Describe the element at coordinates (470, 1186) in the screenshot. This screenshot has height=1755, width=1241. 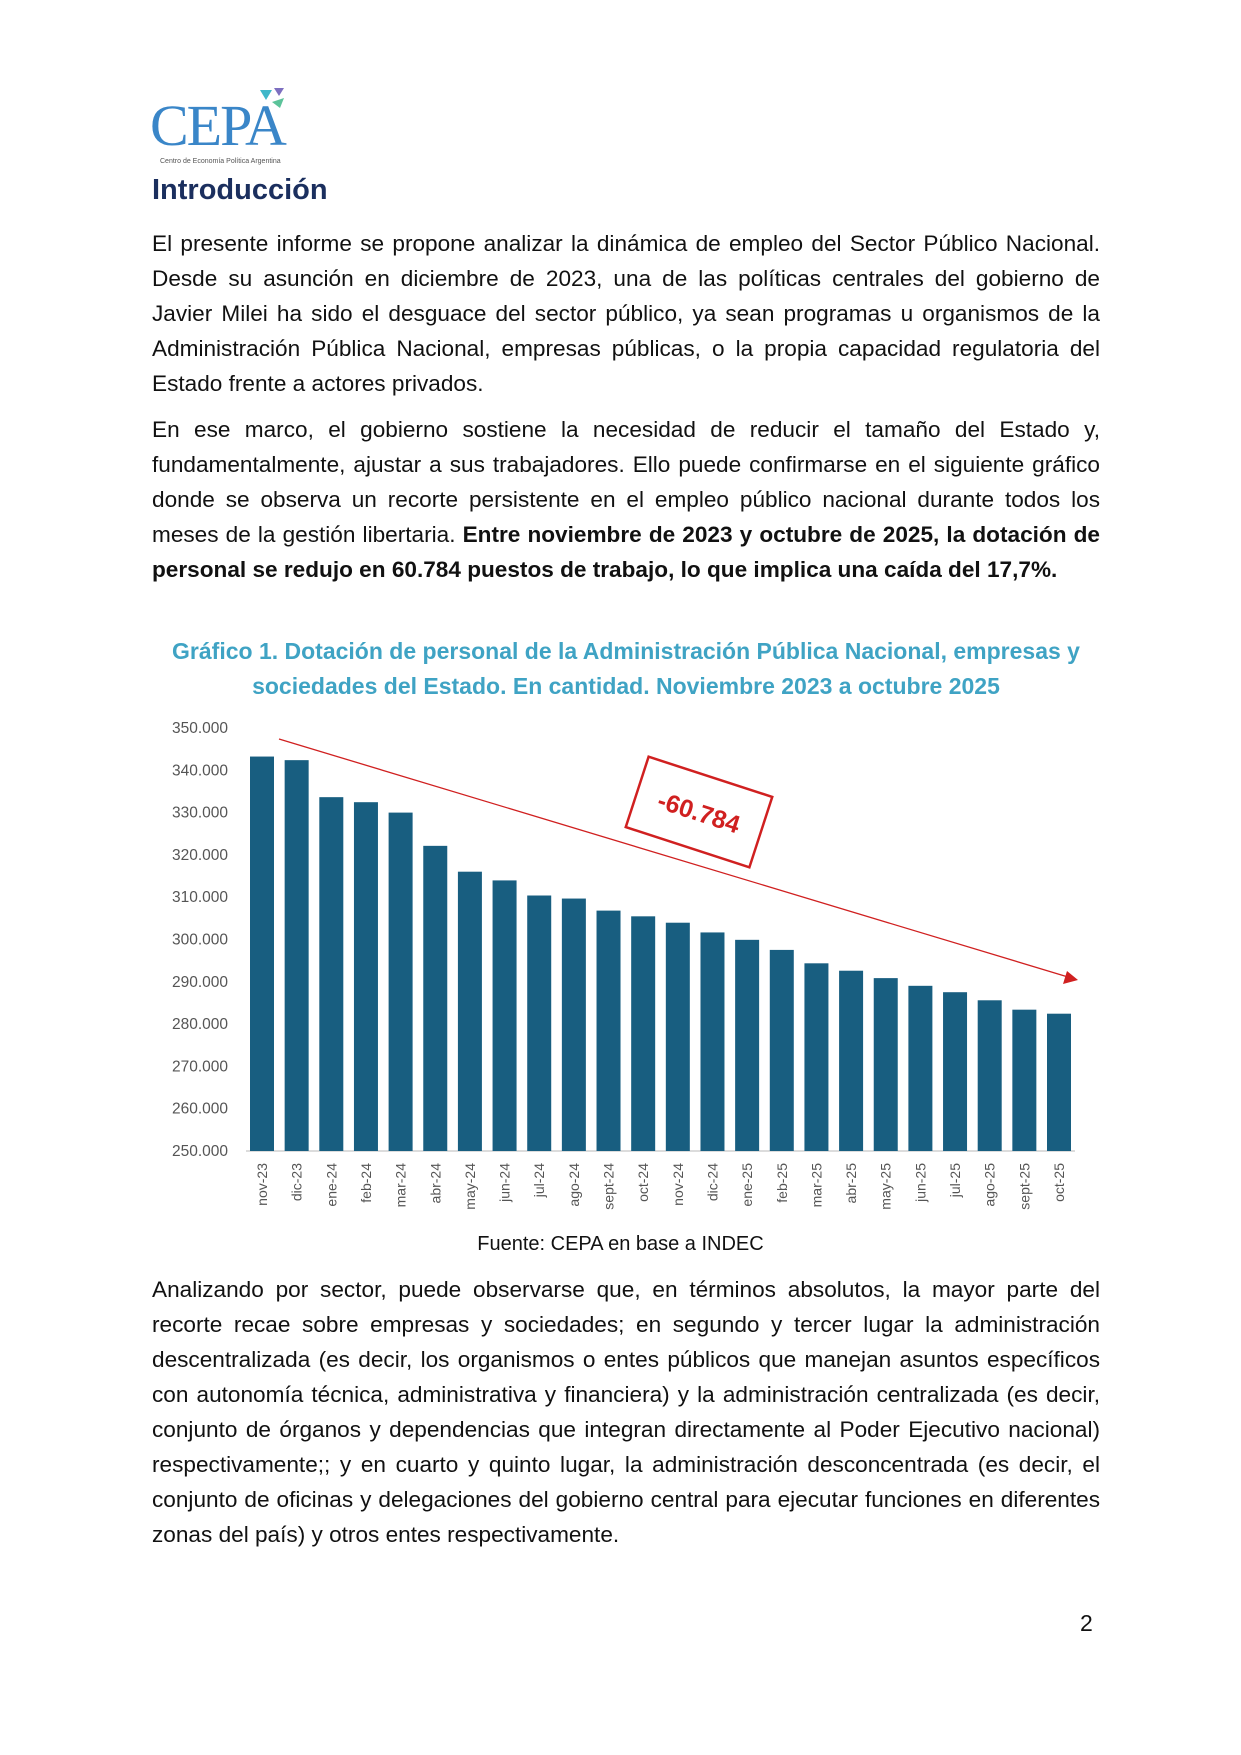
I see `x-tick-label: may-24` at that location.